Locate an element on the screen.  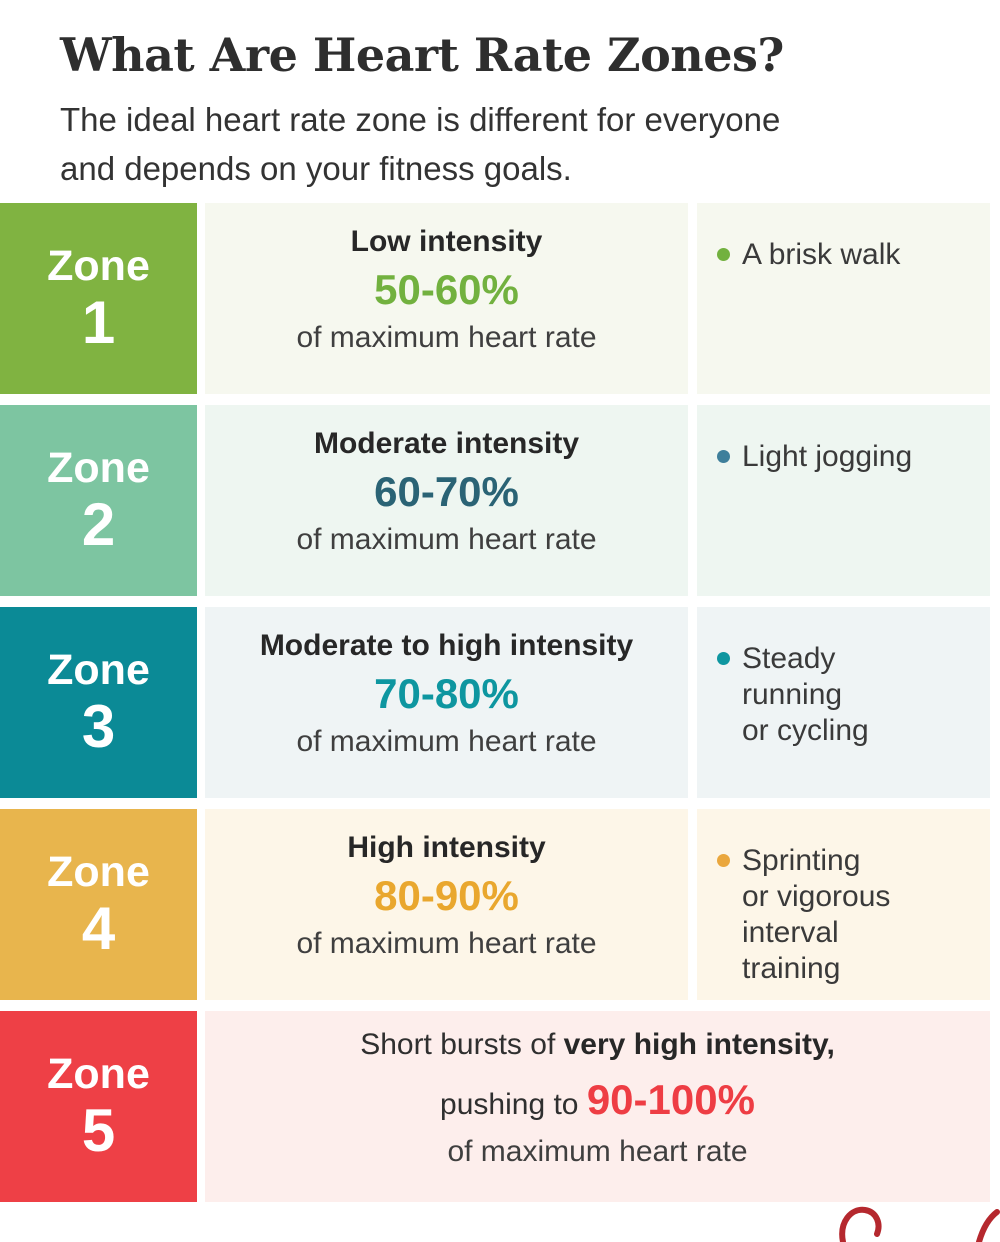
zone-2-badge: Zone 2 is located at coordinates (98, 500).